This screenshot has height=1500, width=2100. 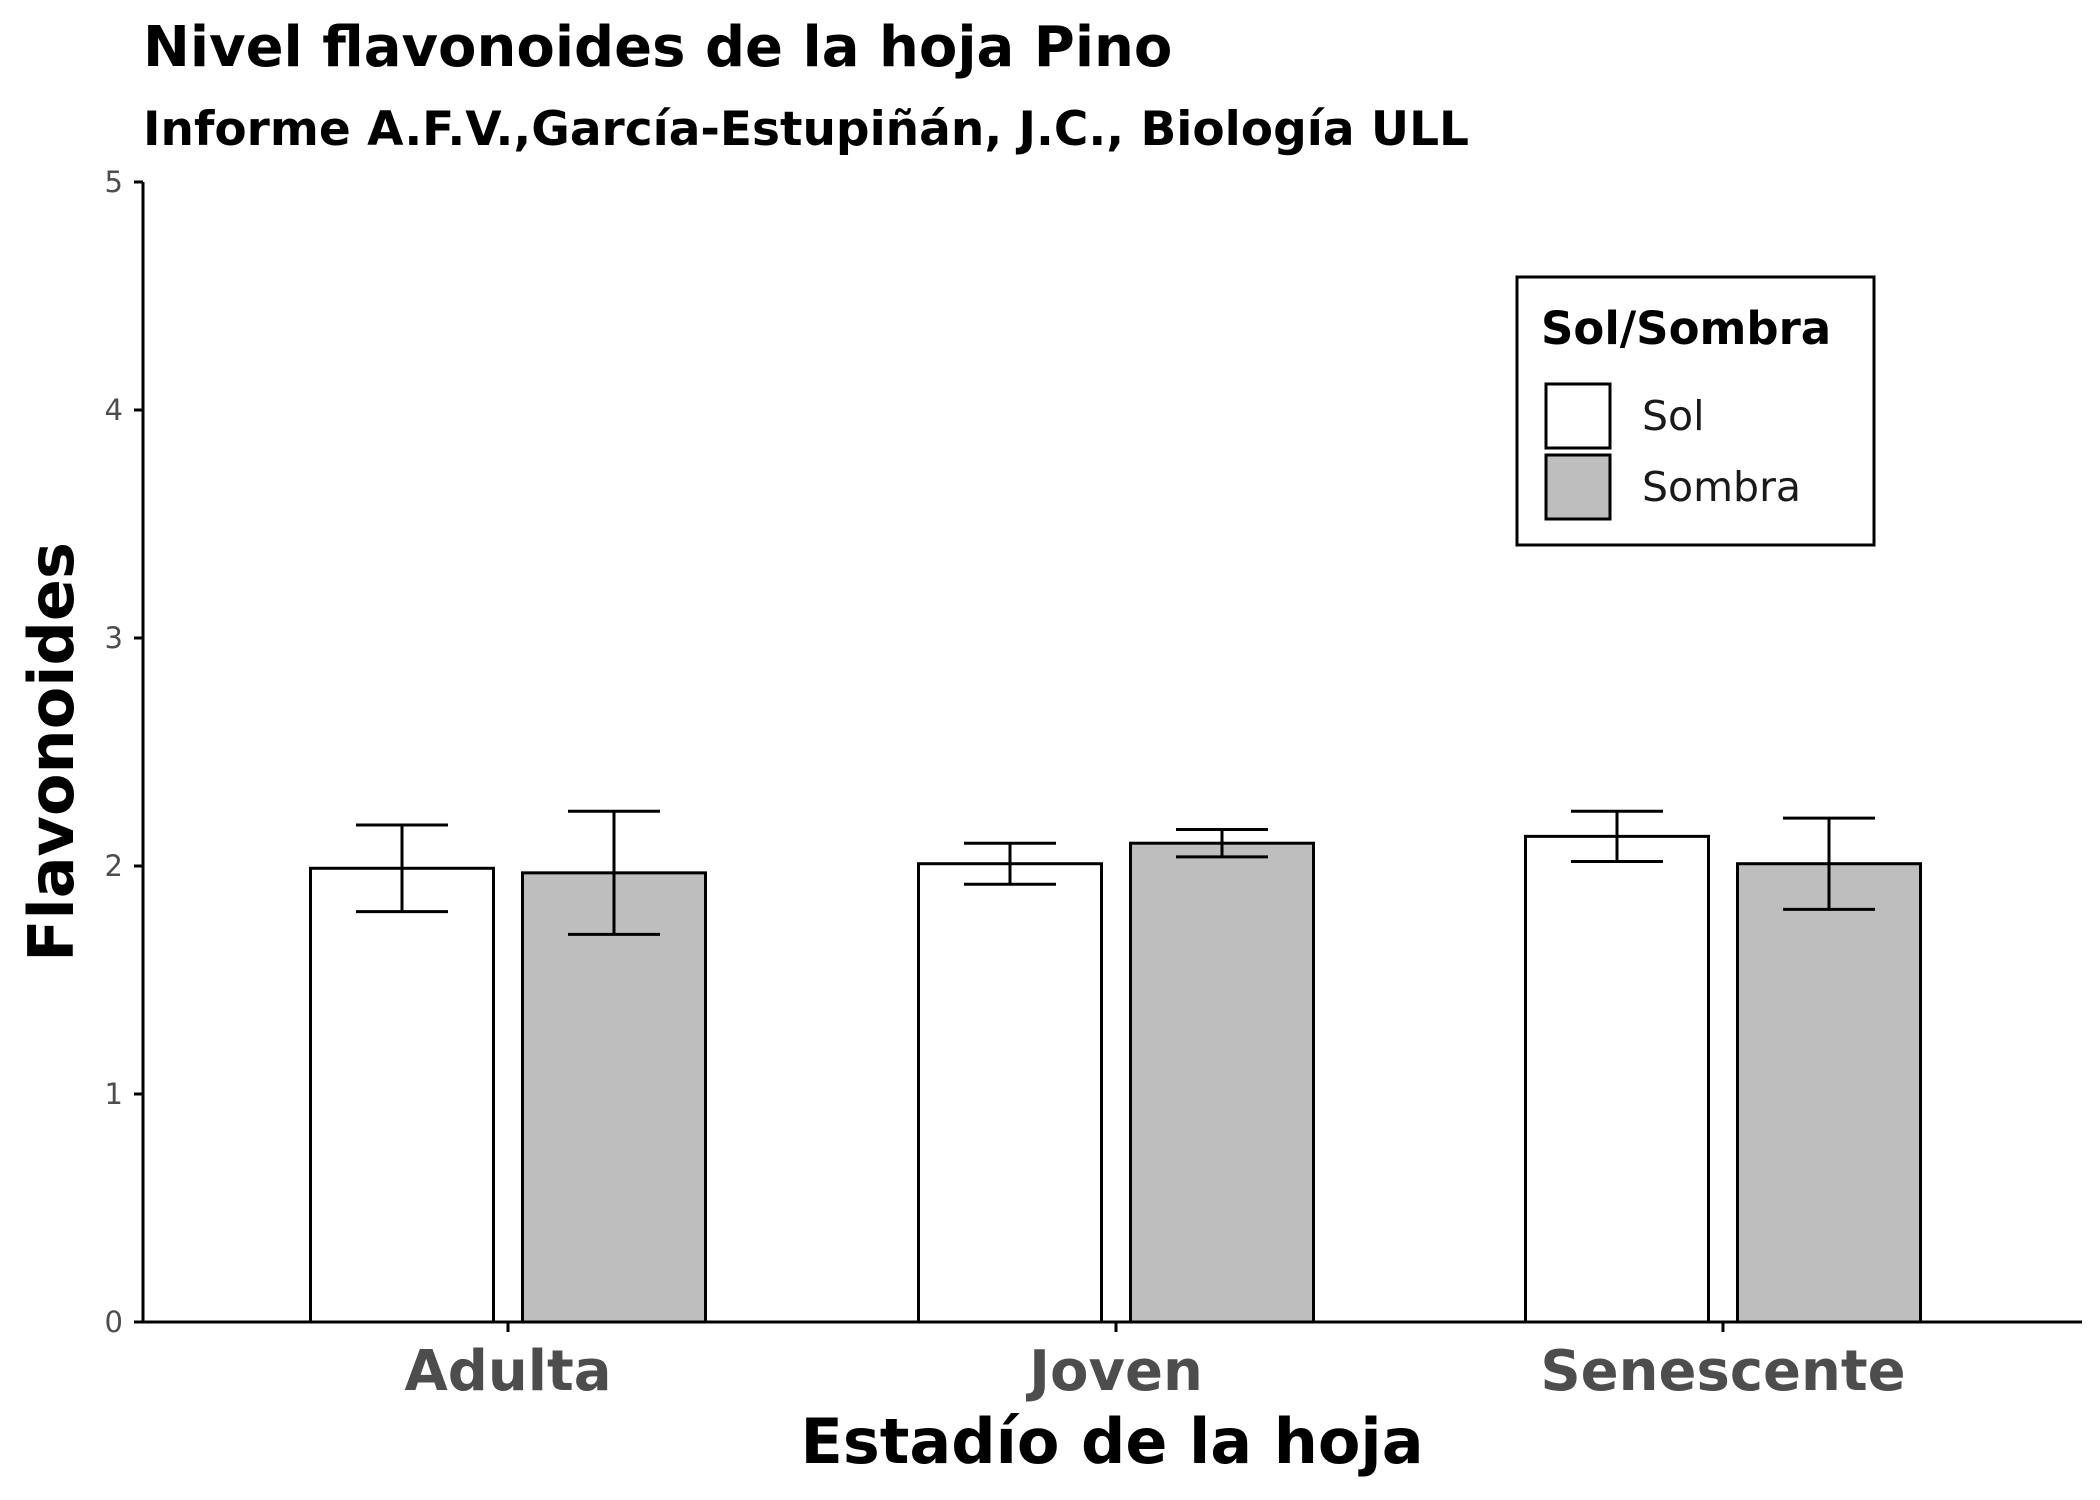 What do you see at coordinates (1111, 1441) in the screenshot?
I see `x-axis-label: Estadío de la hoja` at bounding box center [1111, 1441].